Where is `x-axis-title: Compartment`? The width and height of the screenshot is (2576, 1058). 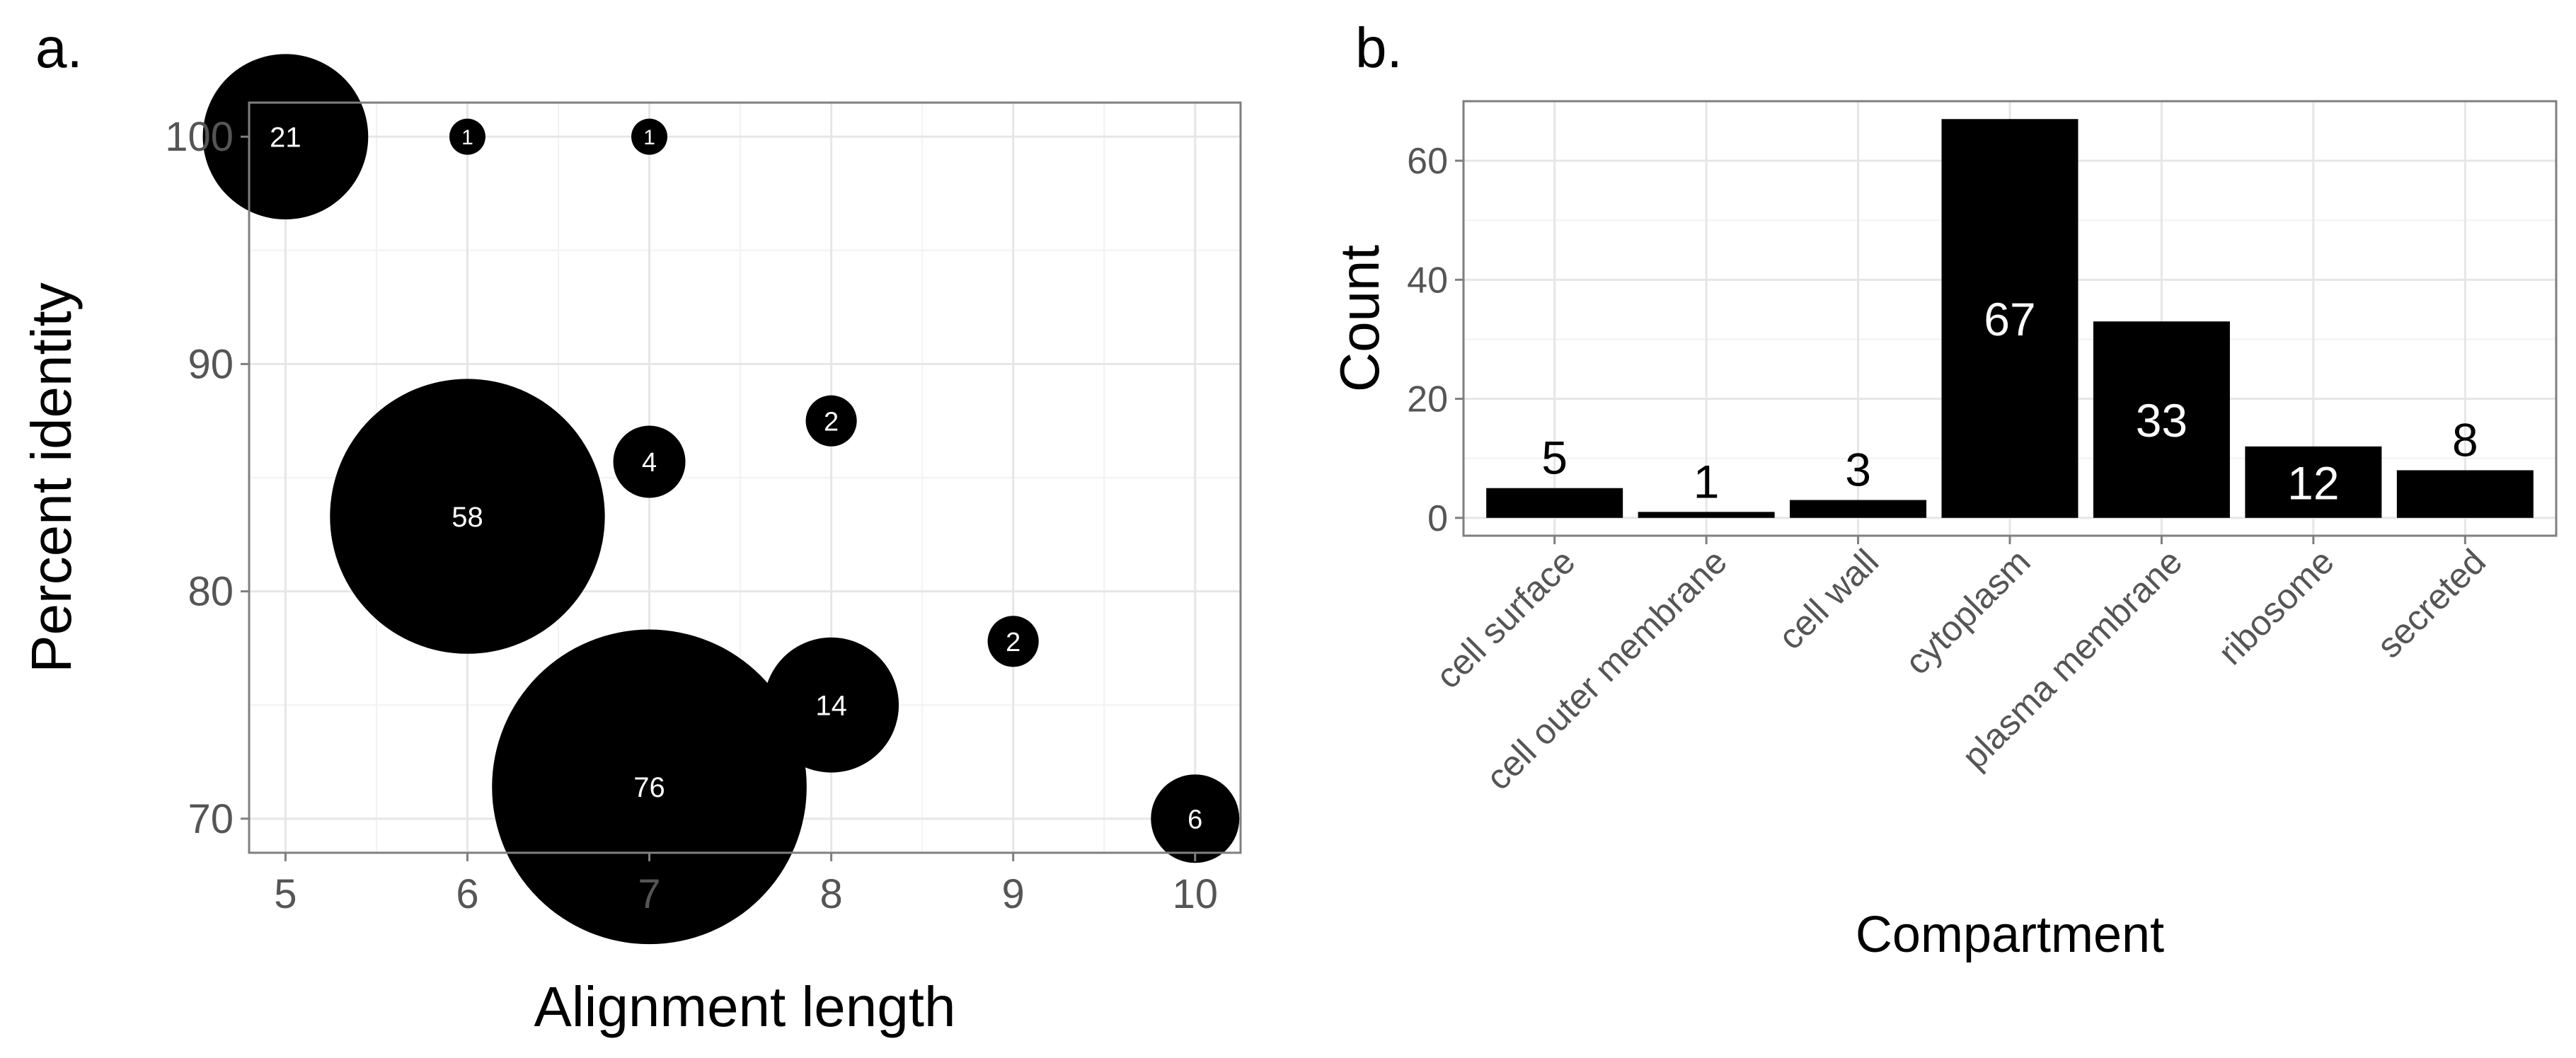
x-axis-title: Compartment is located at coordinates (2010, 935).